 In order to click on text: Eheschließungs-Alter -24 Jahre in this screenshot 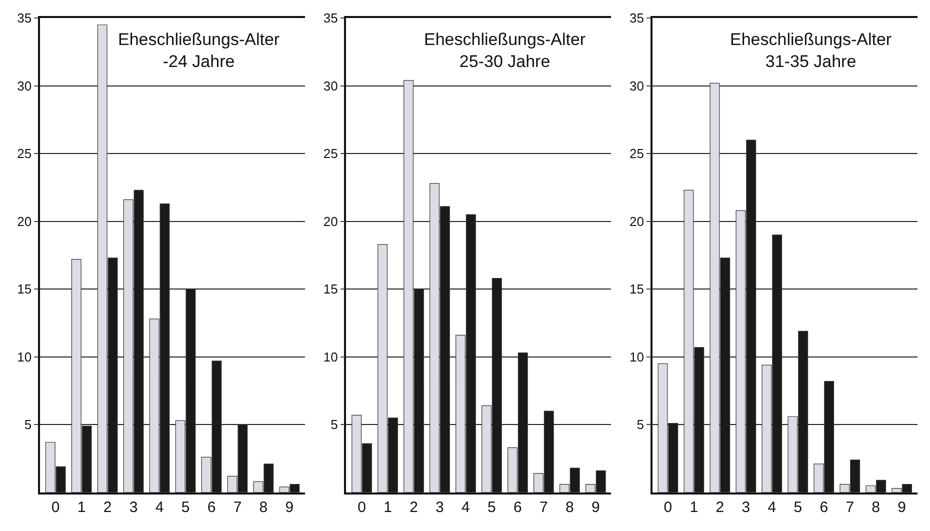, I will do `click(199, 51)`.